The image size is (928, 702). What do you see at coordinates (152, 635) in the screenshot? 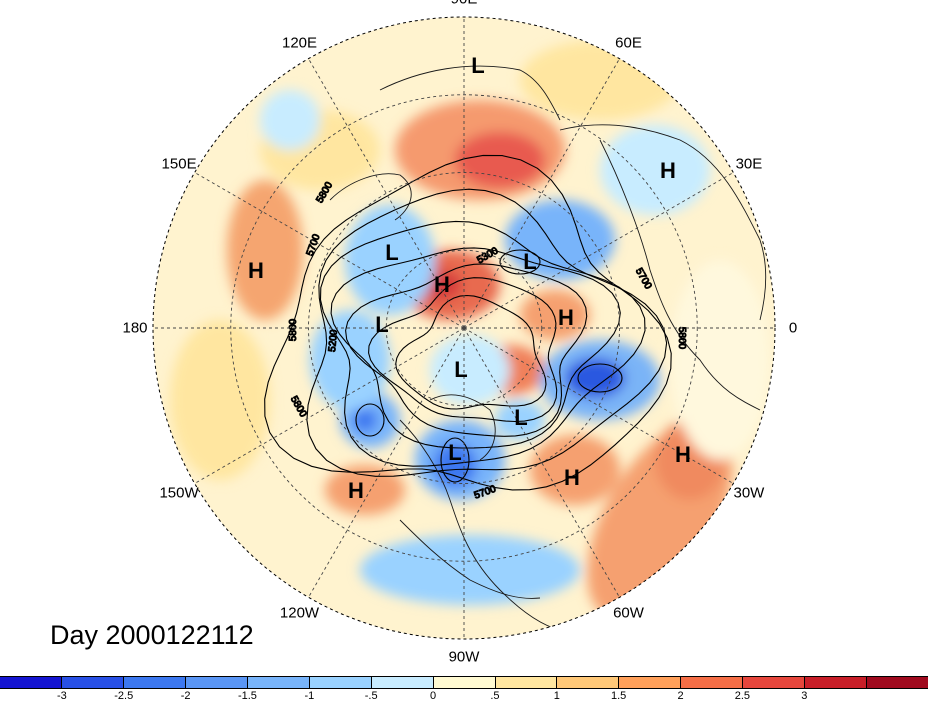
I see `day-title: Day 2000122112` at bounding box center [152, 635].